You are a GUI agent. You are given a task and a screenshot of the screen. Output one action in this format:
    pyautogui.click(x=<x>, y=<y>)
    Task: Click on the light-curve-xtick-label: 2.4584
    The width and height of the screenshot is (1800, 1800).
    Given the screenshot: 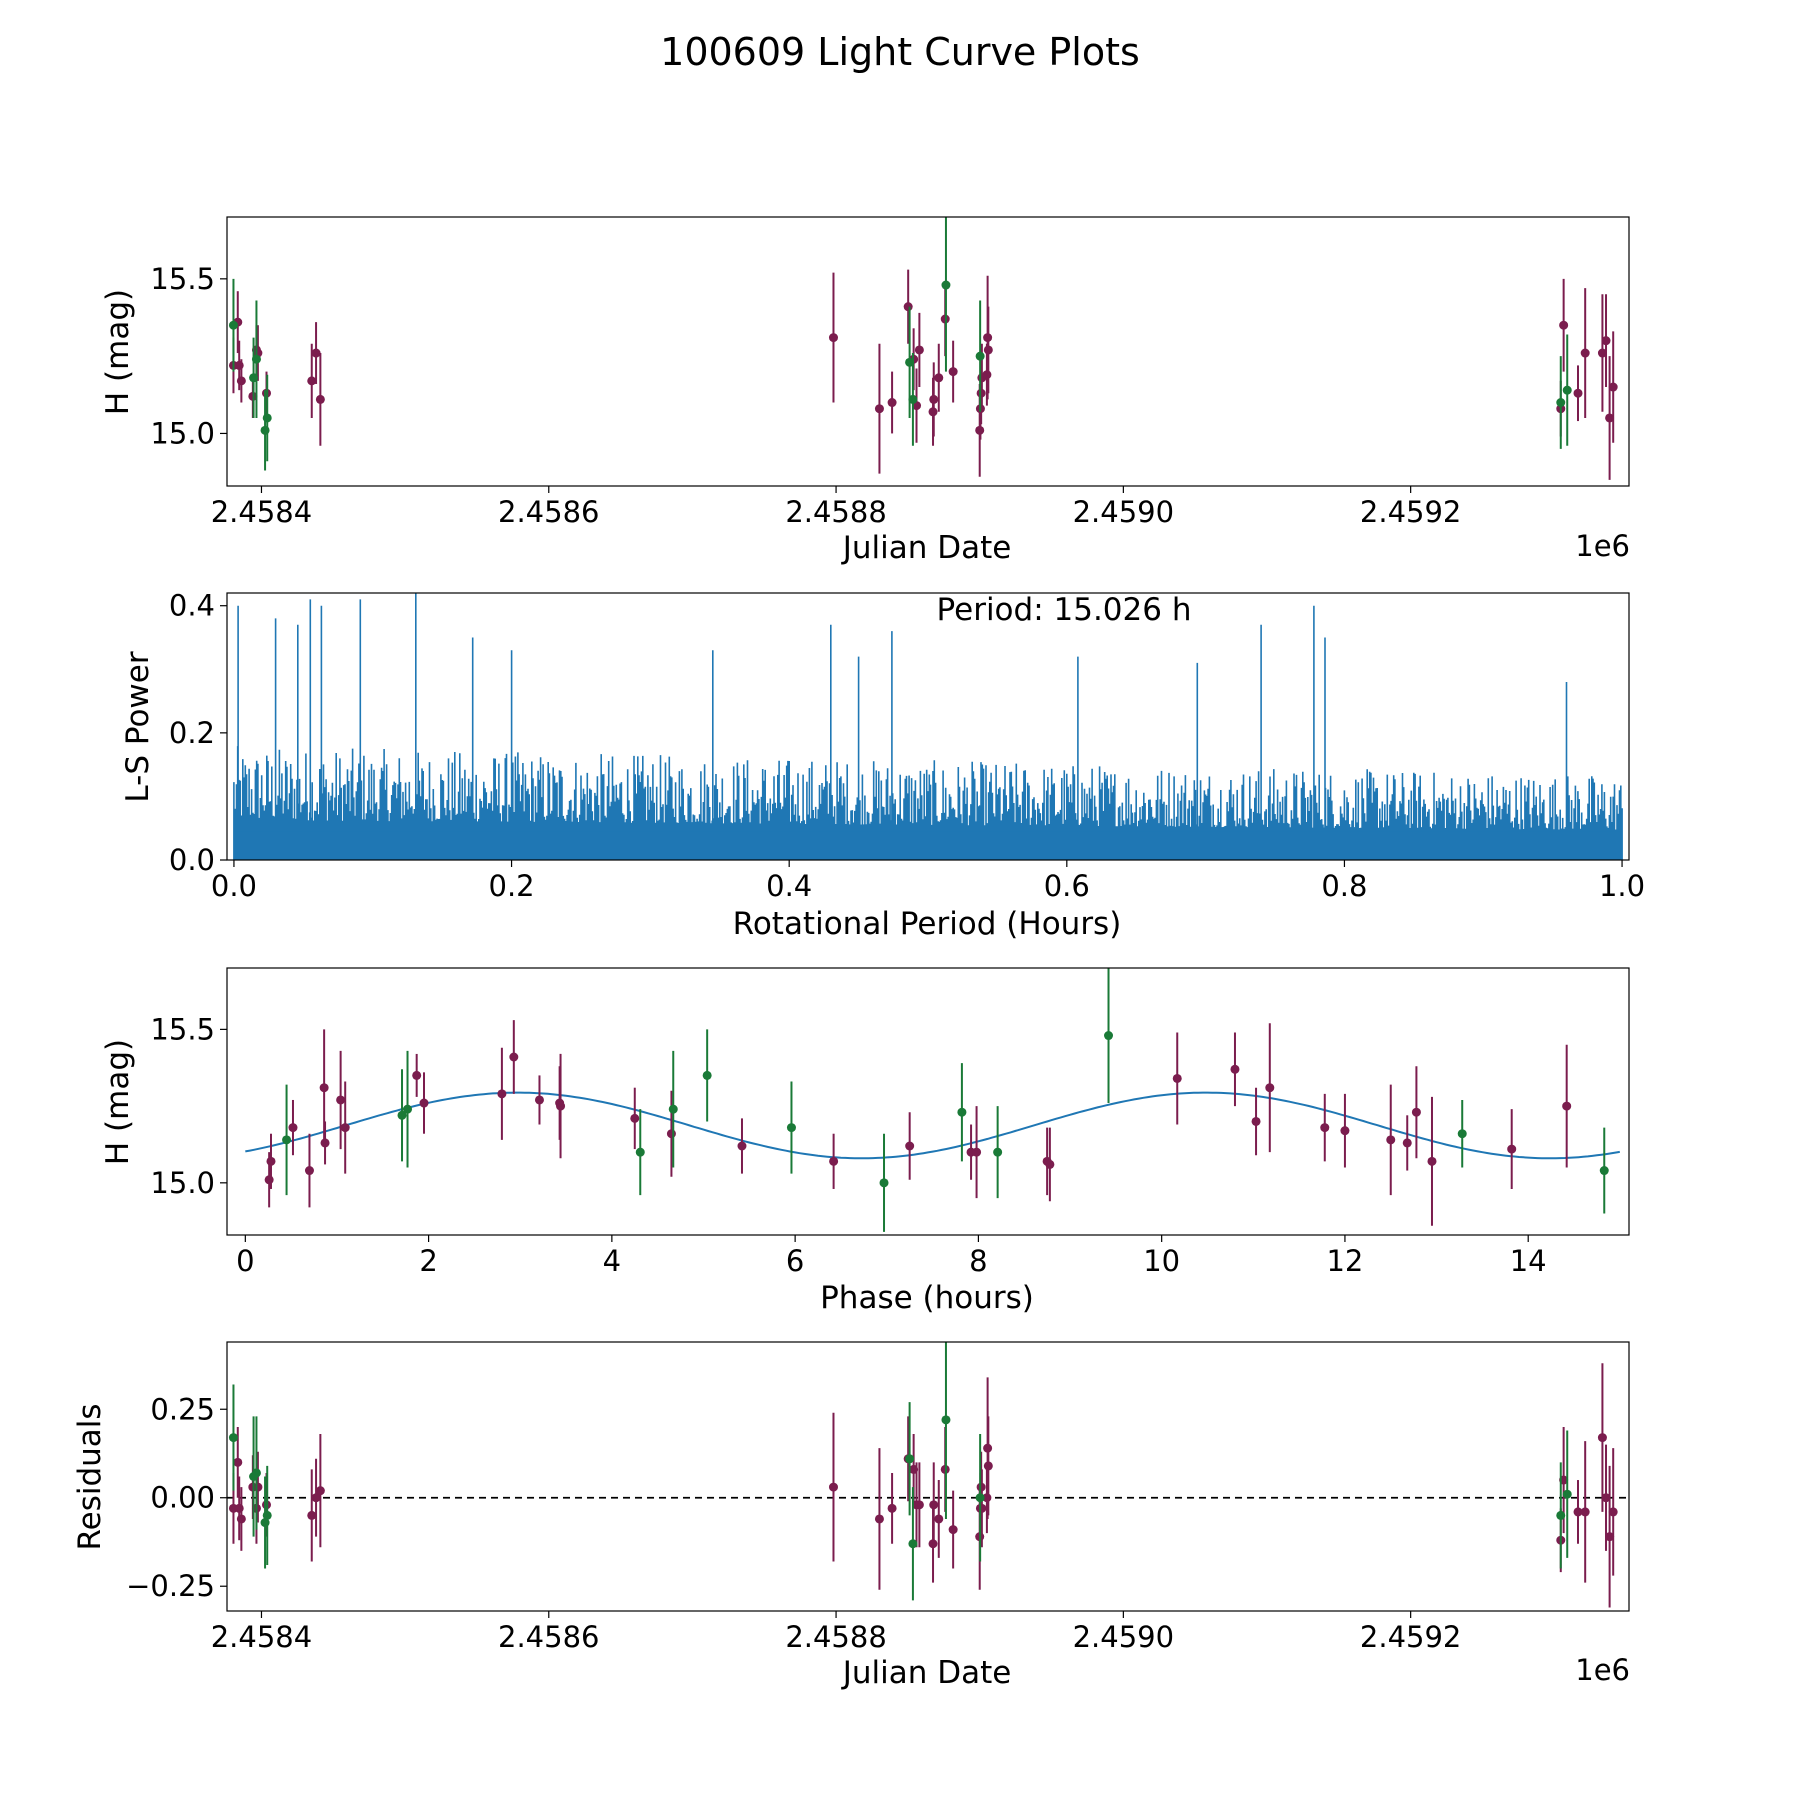 What is the action you would take?
    pyautogui.click(x=261, y=512)
    